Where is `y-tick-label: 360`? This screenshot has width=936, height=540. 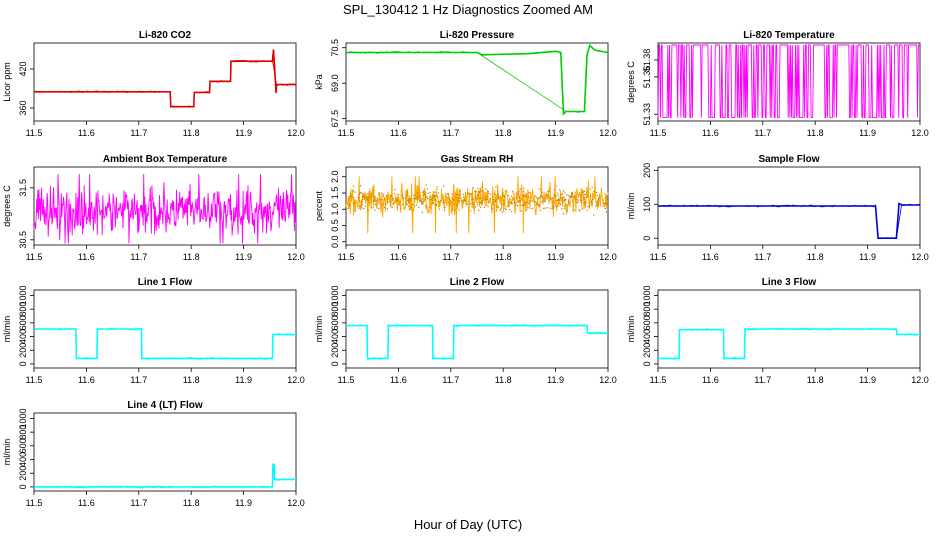 y-tick-label: 360 is located at coordinates (23, 107).